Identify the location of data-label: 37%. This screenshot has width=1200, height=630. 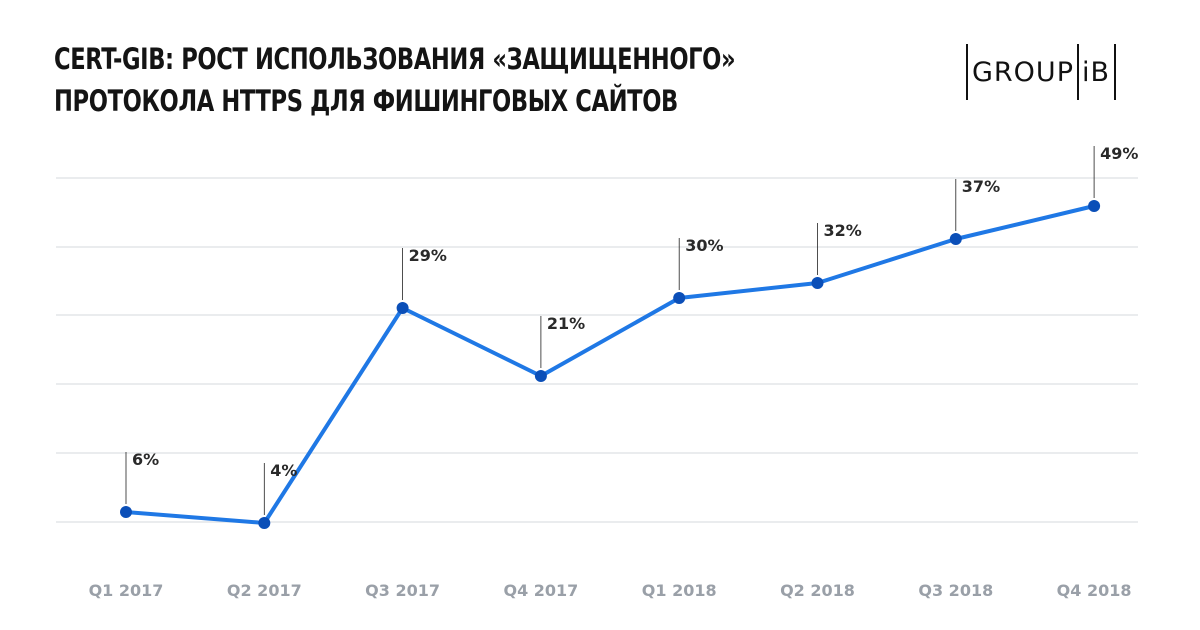
(981, 186).